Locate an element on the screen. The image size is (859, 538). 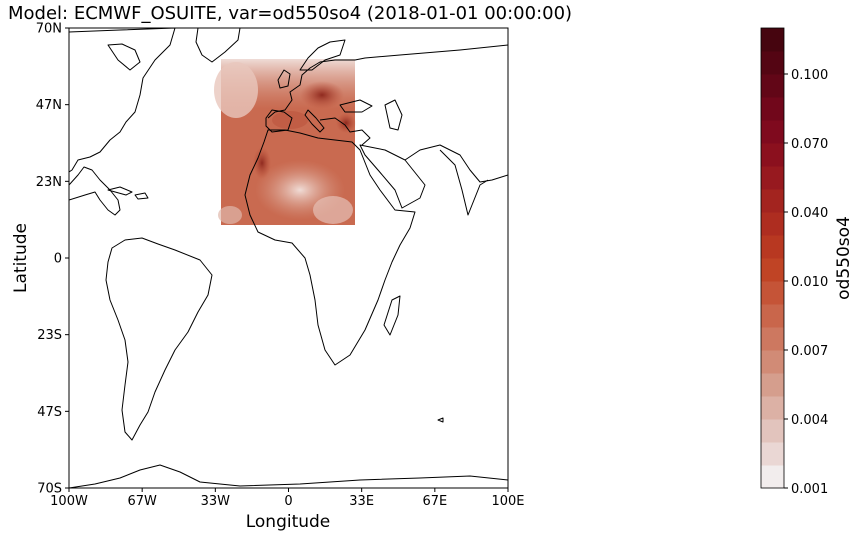
colorbar is located at coordinates (772, 258).